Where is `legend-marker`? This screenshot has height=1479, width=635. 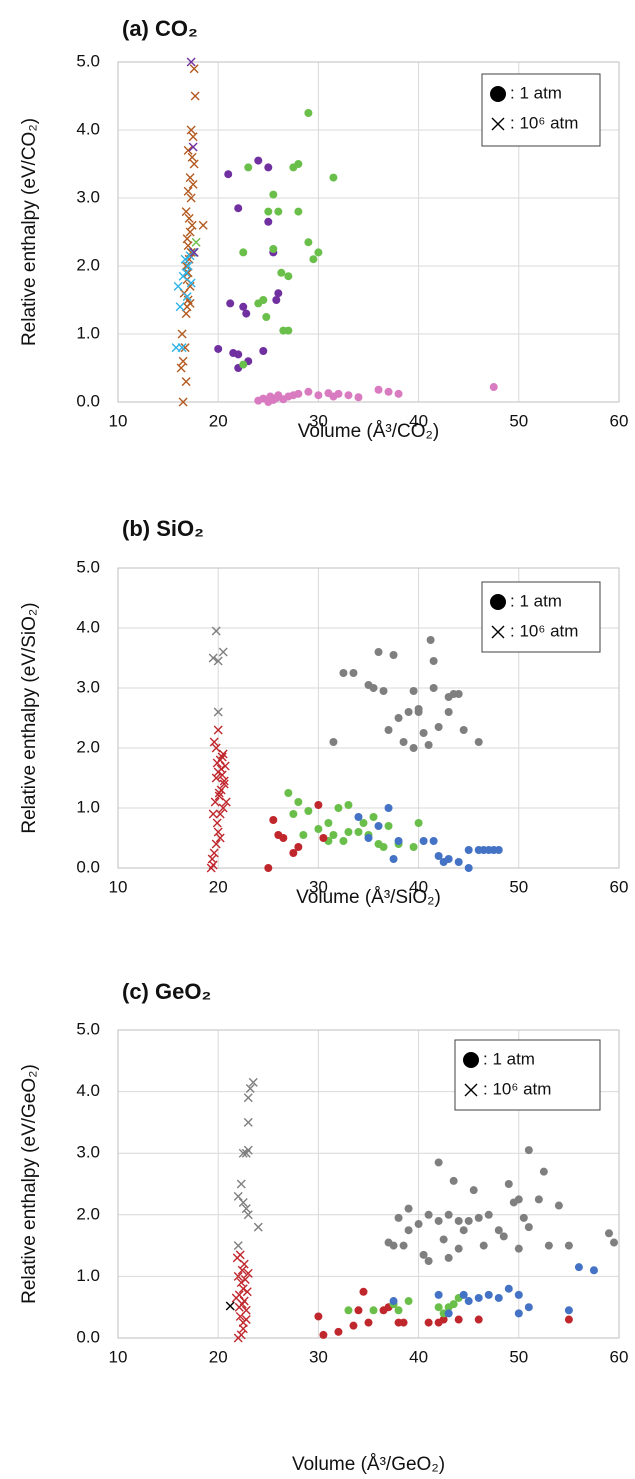
legend-marker is located at coordinates (498, 632).